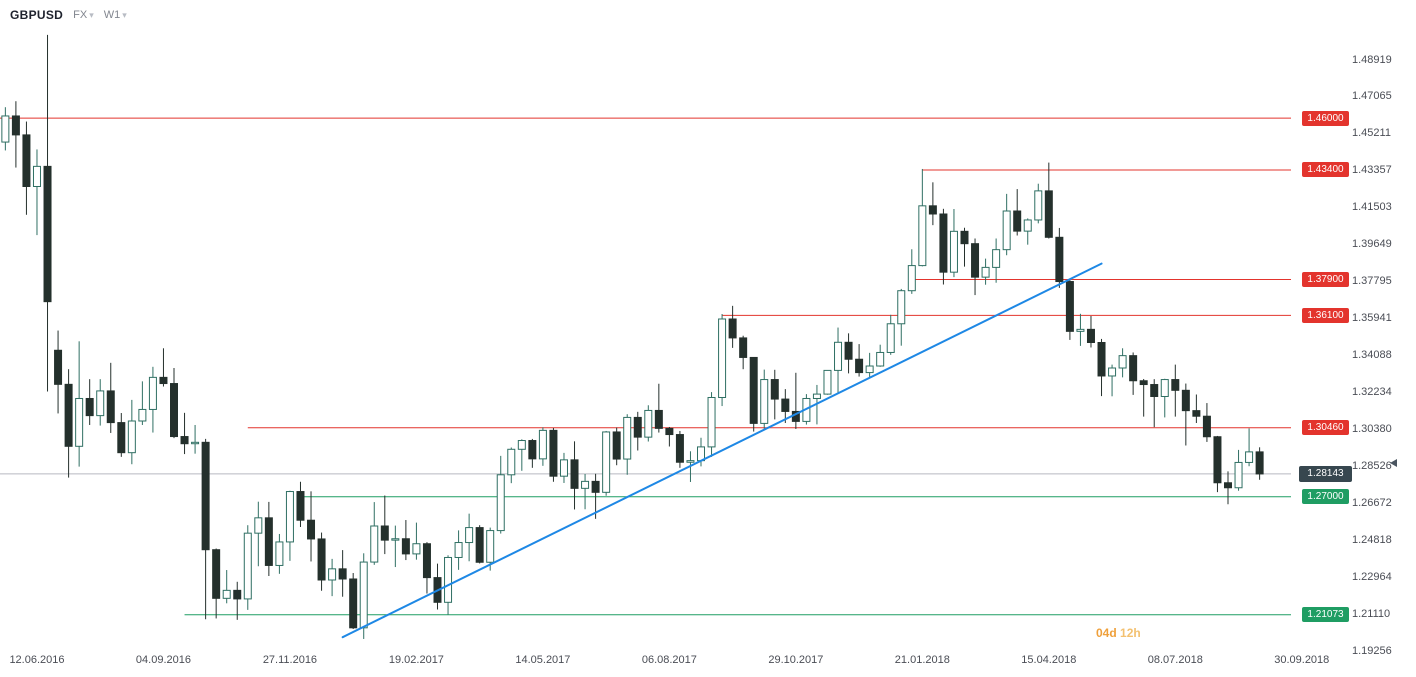  What do you see at coordinates (1372, 428) in the screenshot?
I see `price-axis-label: 1.30380` at bounding box center [1372, 428].